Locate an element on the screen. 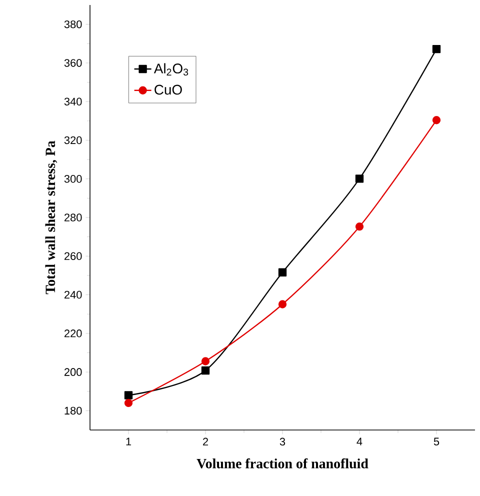 This screenshot has height=496, width=480. y-tick-label: 300 is located at coordinates (73, 178).